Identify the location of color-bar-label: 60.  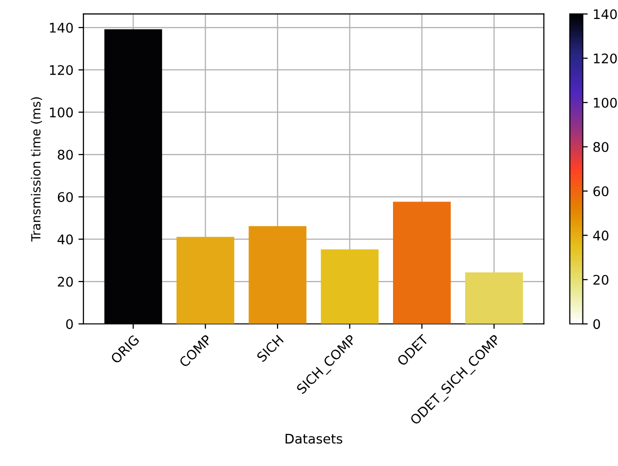
(600, 191).